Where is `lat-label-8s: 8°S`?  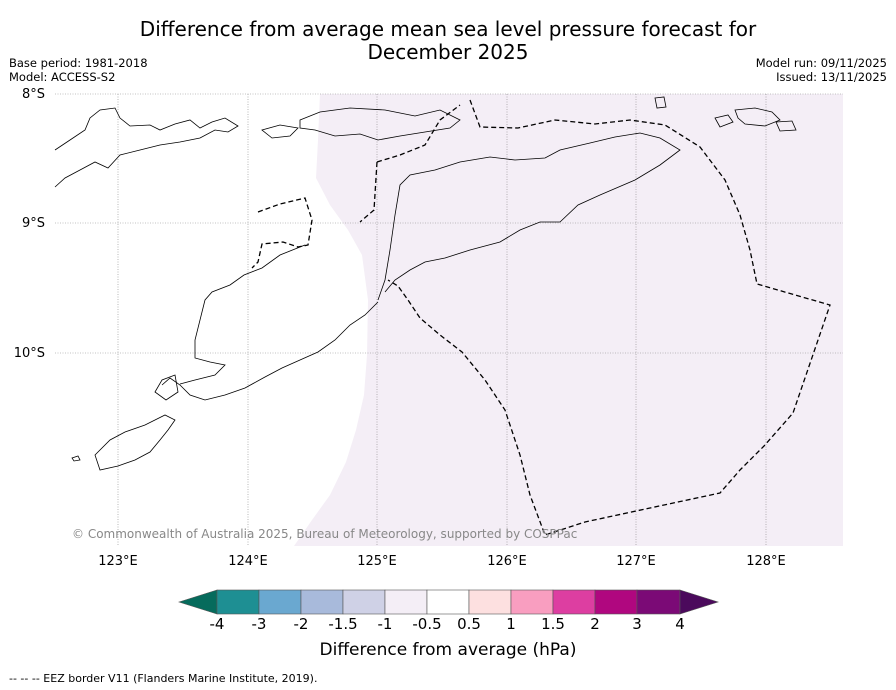
lat-label-8s: 8°S is located at coordinates (33, 94).